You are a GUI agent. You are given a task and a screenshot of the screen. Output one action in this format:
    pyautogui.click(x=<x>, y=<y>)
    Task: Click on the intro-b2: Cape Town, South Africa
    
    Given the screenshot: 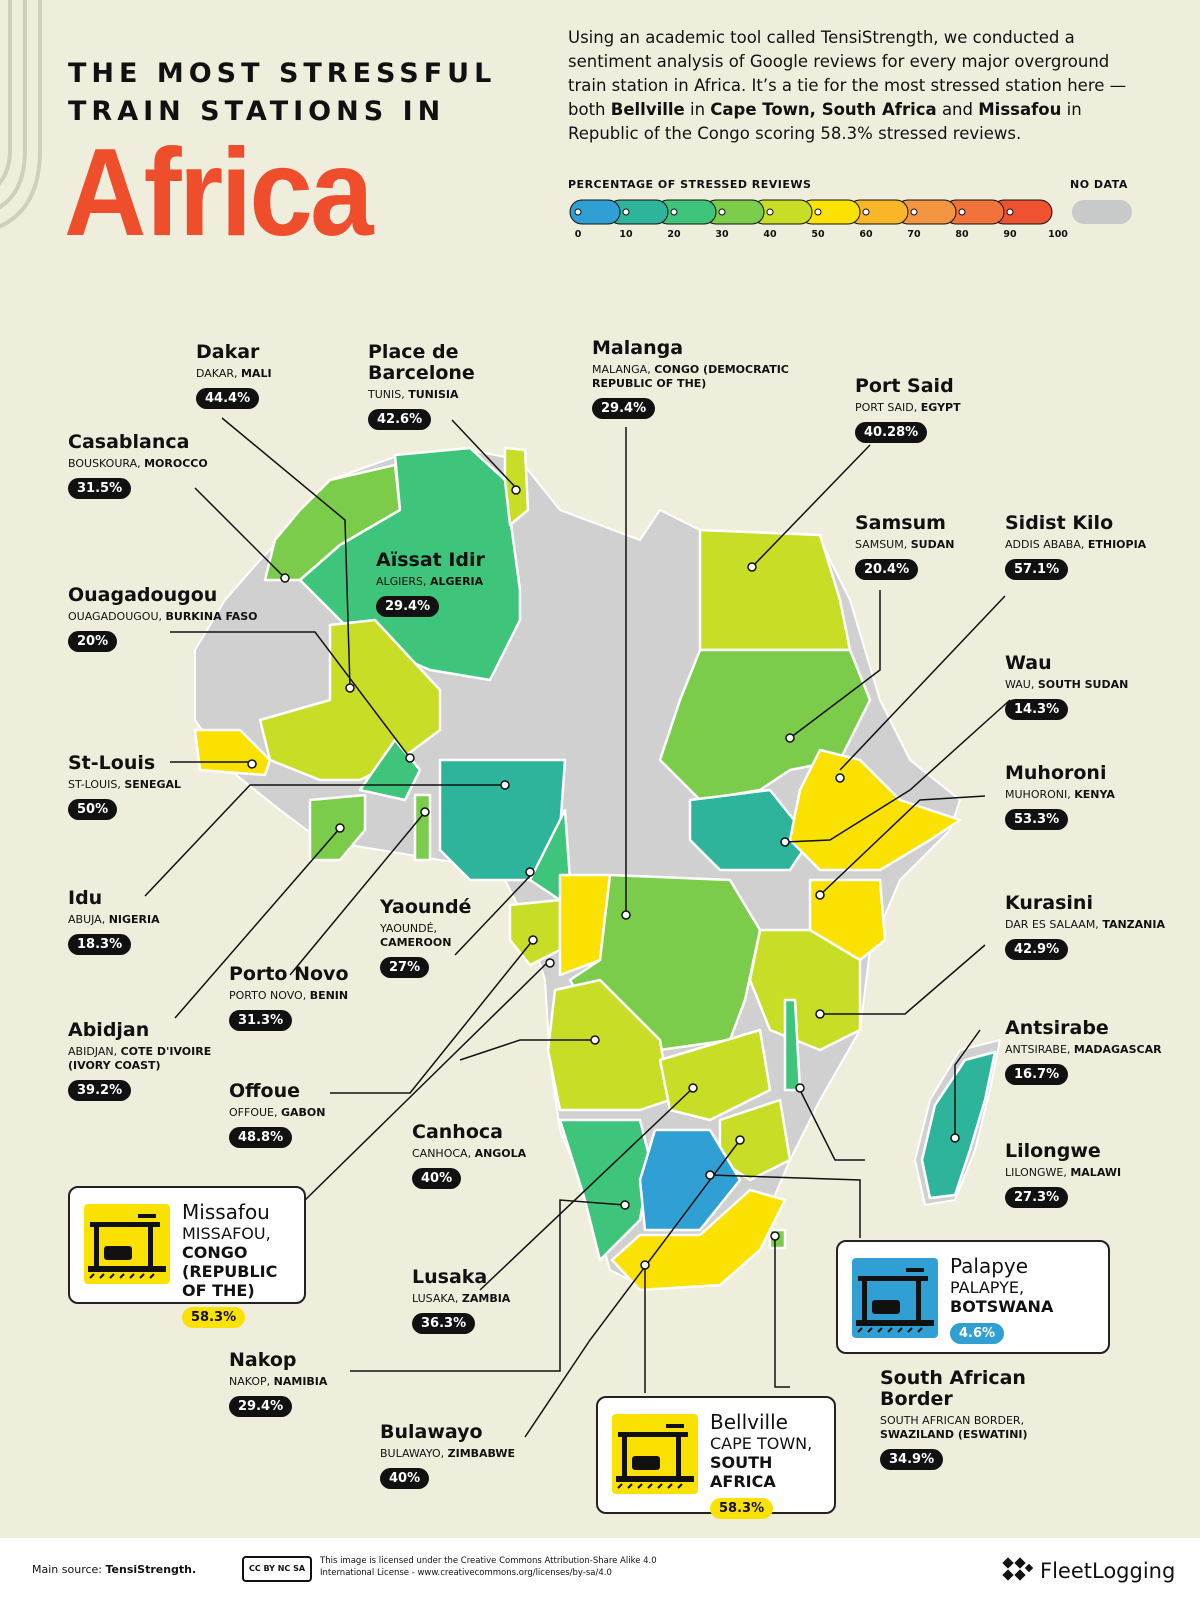 What is the action you would take?
    pyautogui.click(x=823, y=109)
    